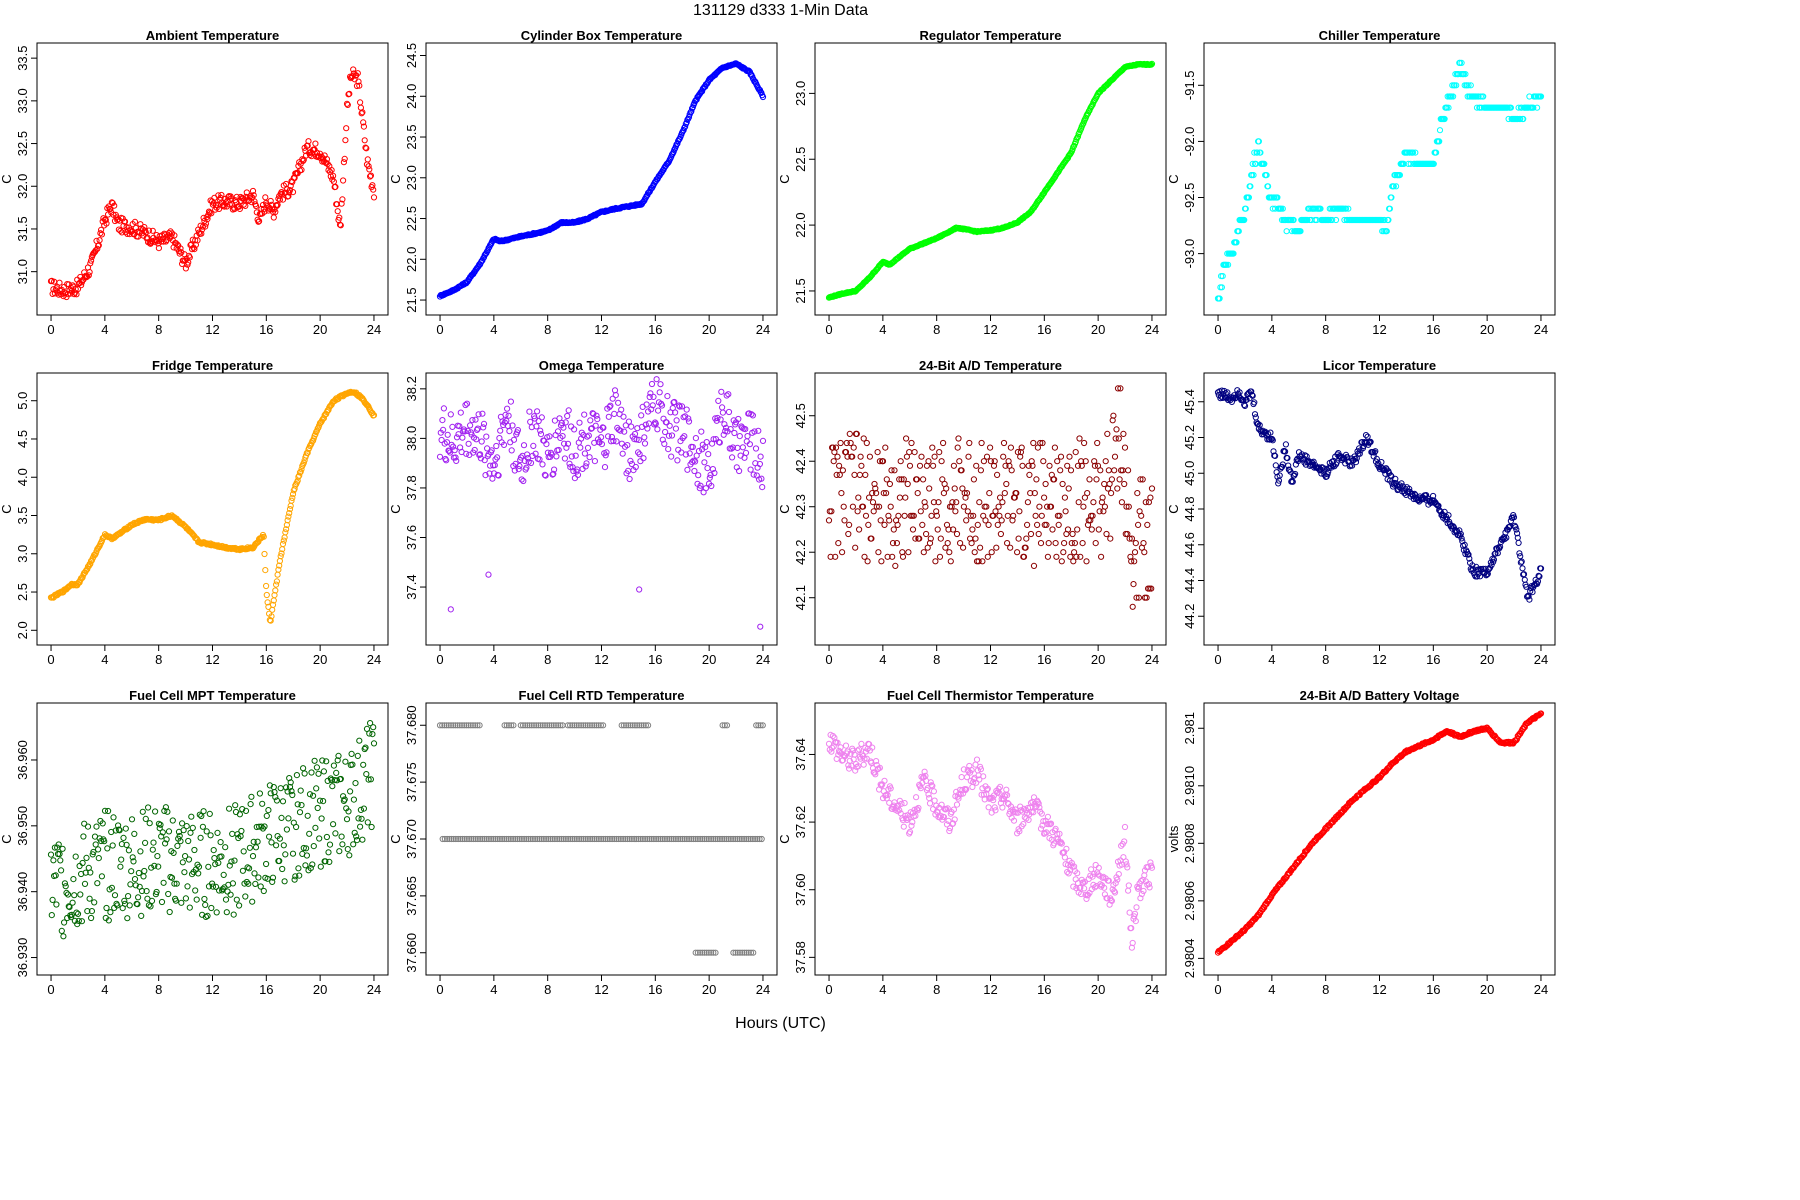 The width and height of the screenshot is (1800, 1200). I want to click on panel-title: Regulator Temperature, so click(990, 35).